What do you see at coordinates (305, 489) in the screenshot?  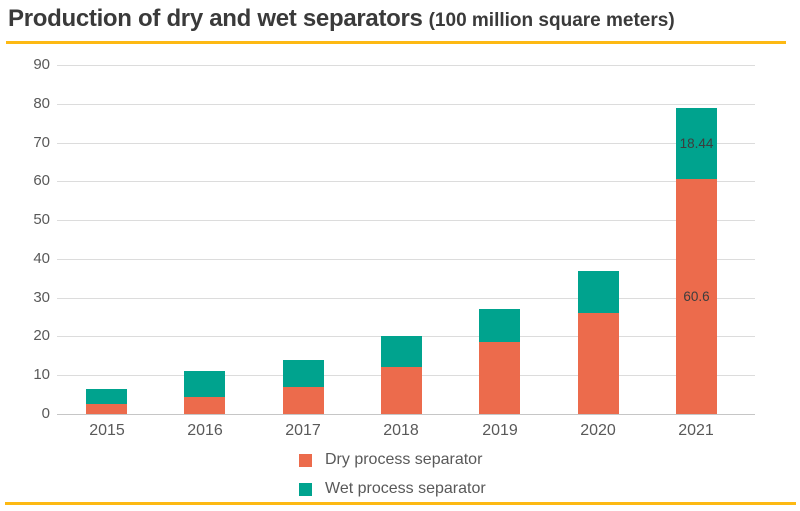 I see `legend-swatch-wet-icon` at bounding box center [305, 489].